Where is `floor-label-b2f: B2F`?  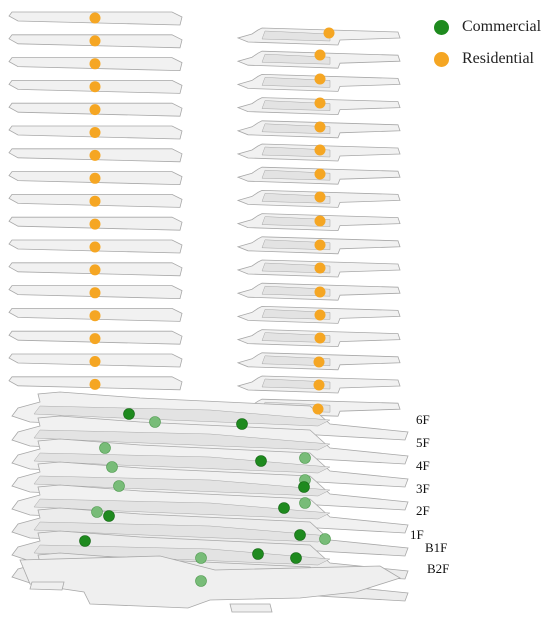
floor-label-b2f: B2F is located at coordinates (438, 568).